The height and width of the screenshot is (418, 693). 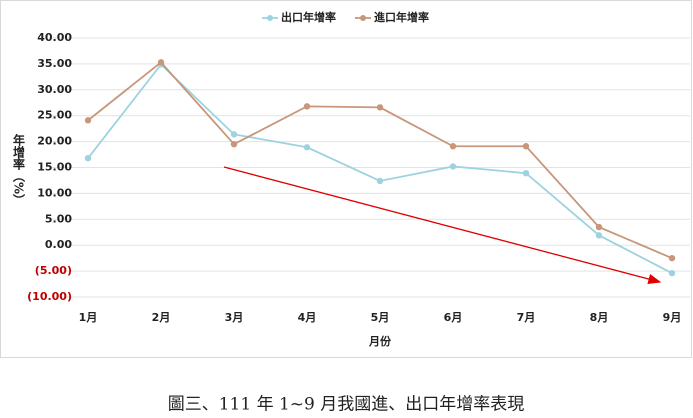 What do you see at coordinates (380, 341) in the screenshot?
I see `x-axis-label: 月份` at bounding box center [380, 341].